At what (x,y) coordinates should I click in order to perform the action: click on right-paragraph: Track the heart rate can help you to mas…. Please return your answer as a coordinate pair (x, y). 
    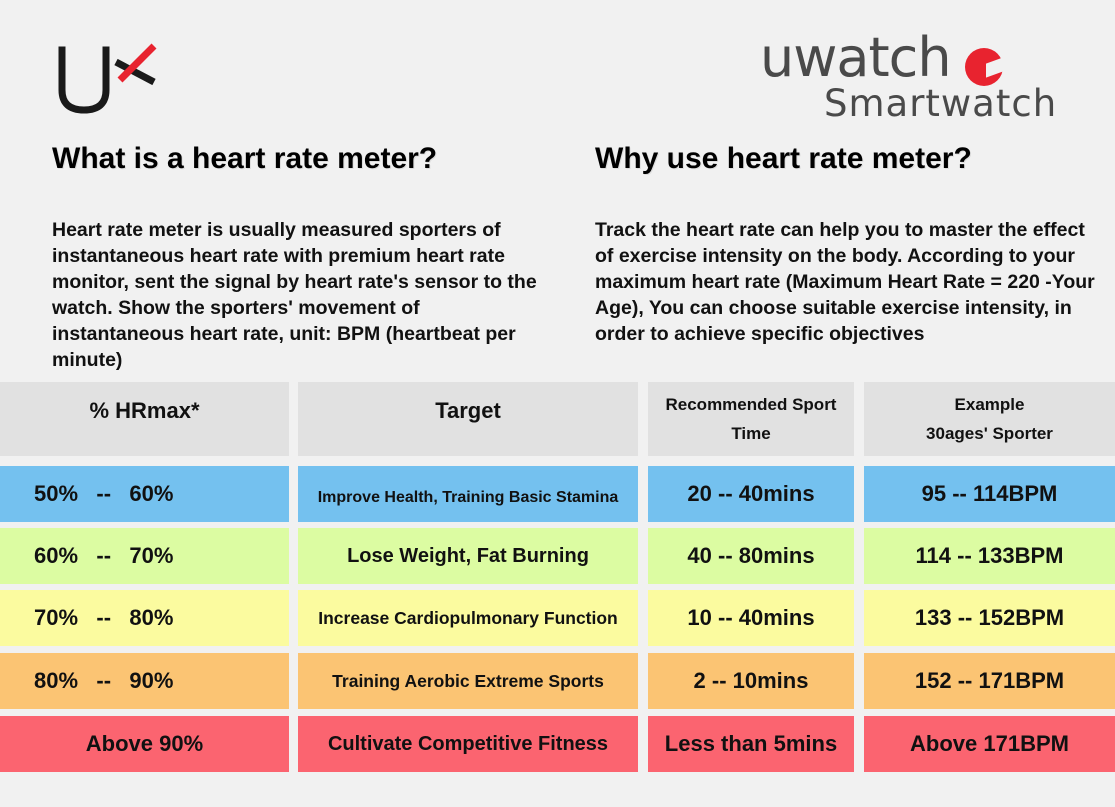
    Looking at the image, I should click on (845, 282).